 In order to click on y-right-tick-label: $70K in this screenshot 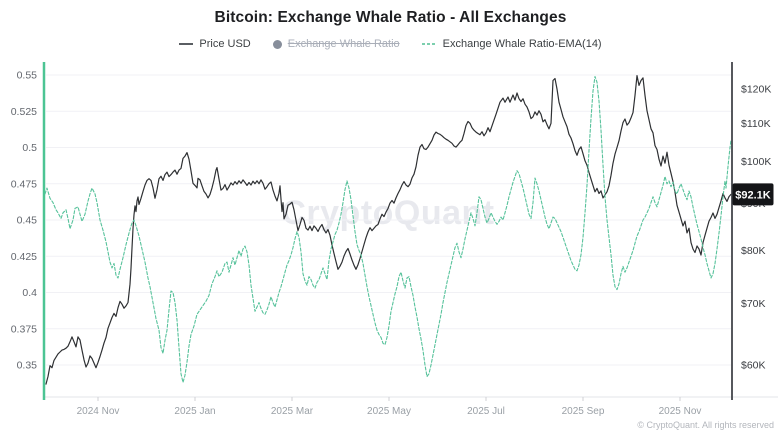, I will do `click(753, 304)`.